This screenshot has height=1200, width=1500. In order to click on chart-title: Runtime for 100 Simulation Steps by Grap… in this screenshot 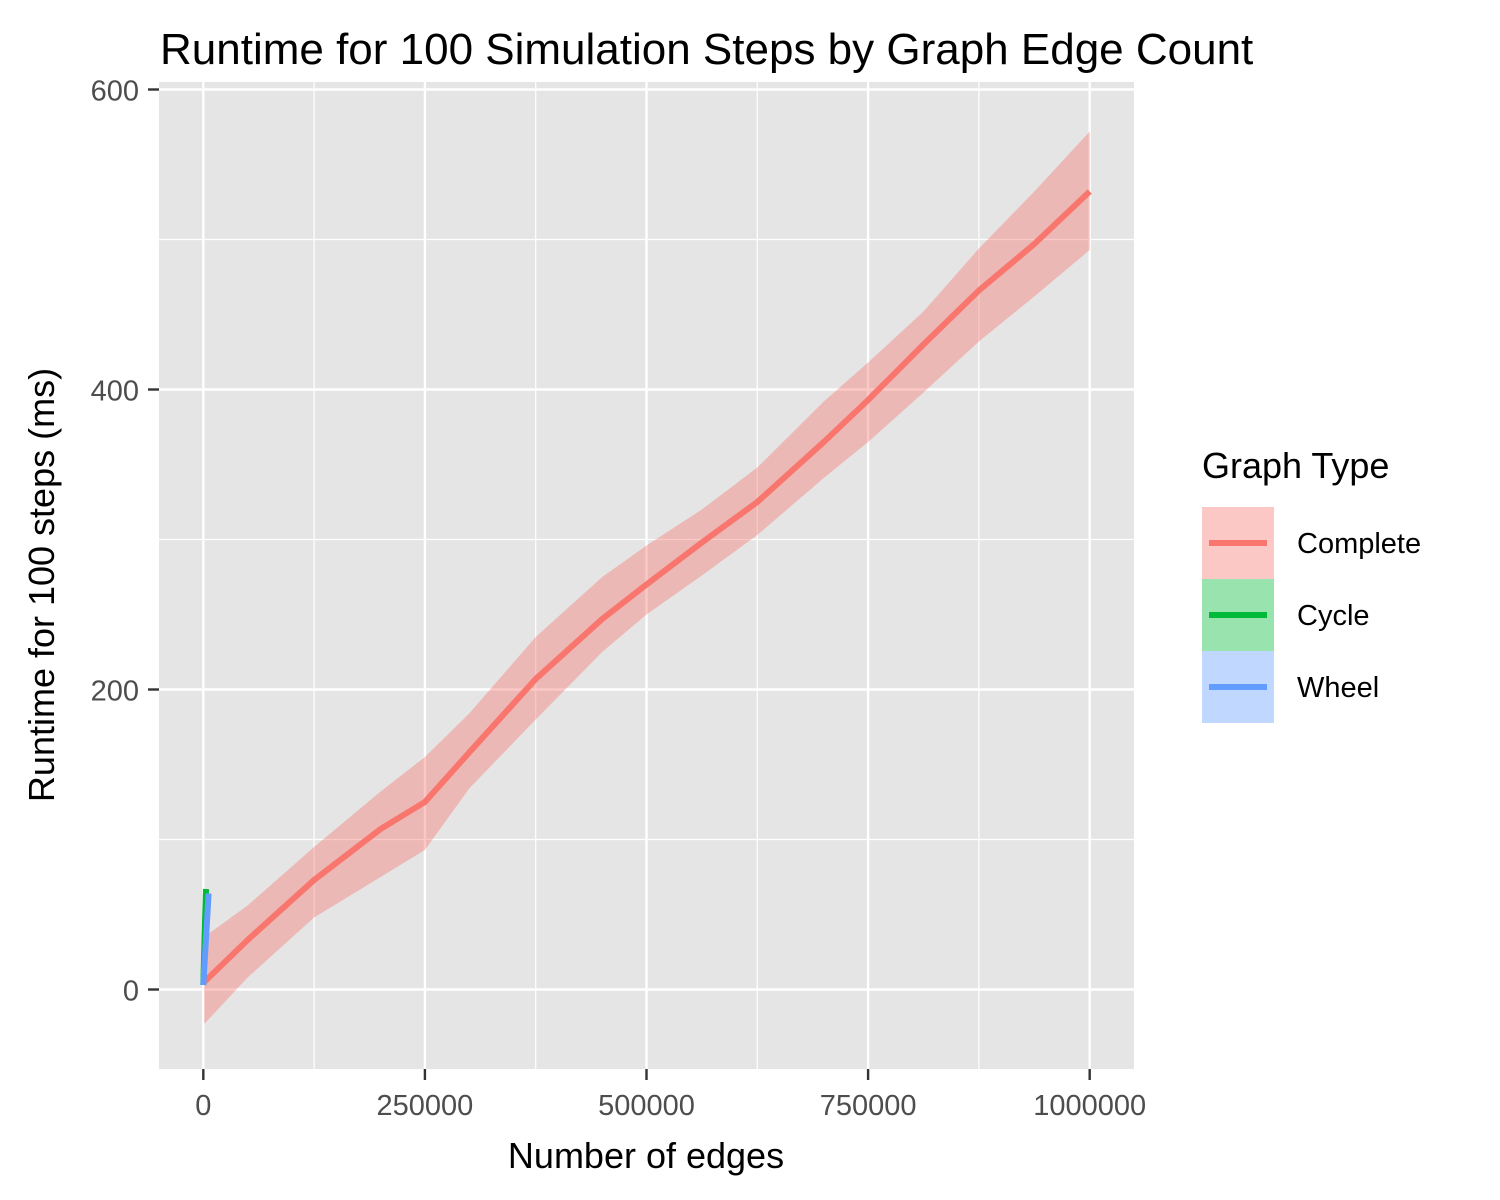, I will do `click(706, 49)`.